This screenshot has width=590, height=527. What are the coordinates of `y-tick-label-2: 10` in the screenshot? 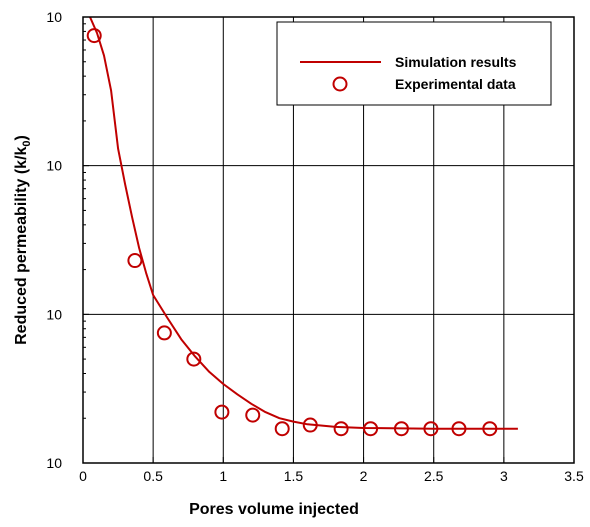 It's located at (54, 314).